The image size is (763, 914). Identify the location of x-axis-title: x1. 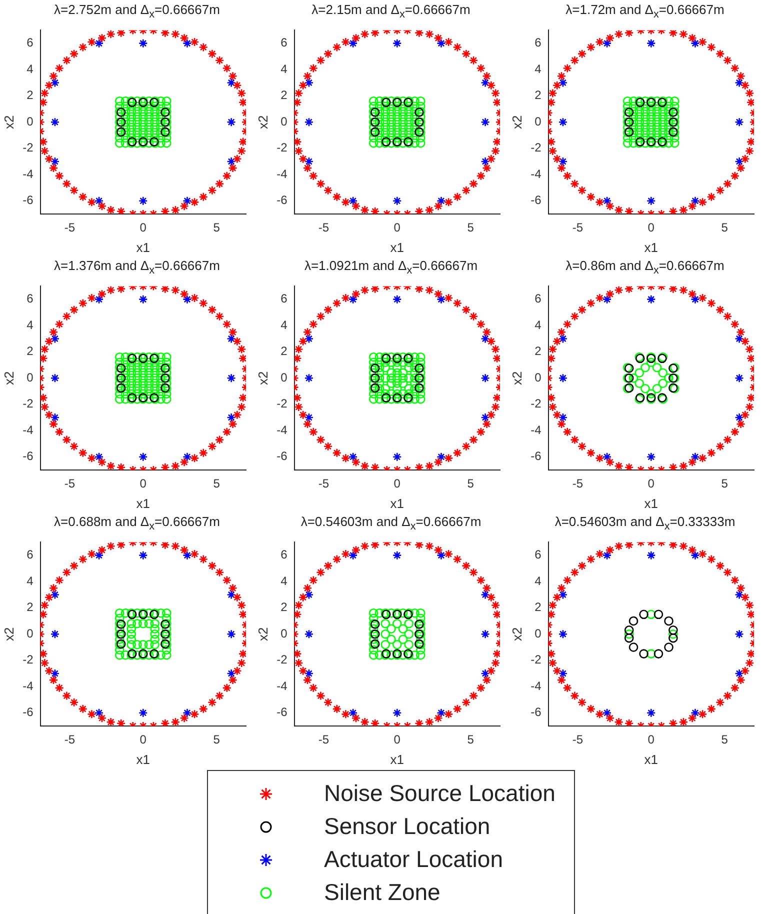
(651, 759).